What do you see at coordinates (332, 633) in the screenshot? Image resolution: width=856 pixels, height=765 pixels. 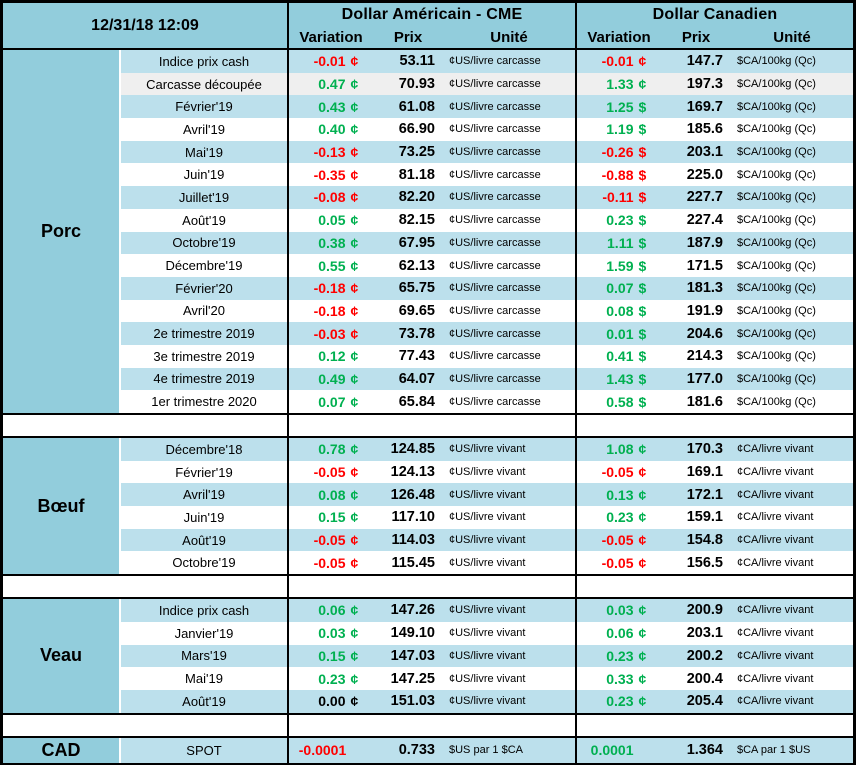 I see `us-variation-value: 0.03` at bounding box center [332, 633].